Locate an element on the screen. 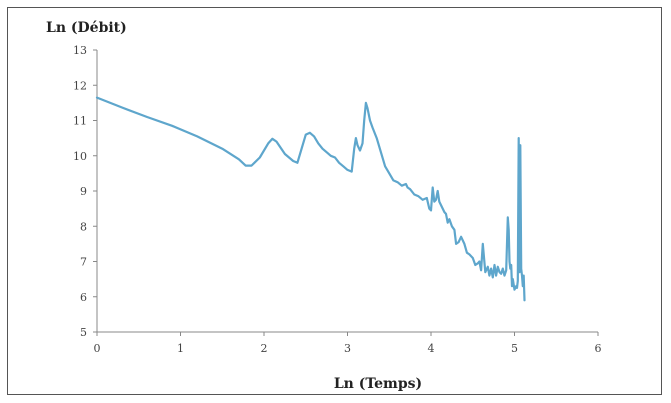  y-tick-label: 13 is located at coordinates (80, 50).